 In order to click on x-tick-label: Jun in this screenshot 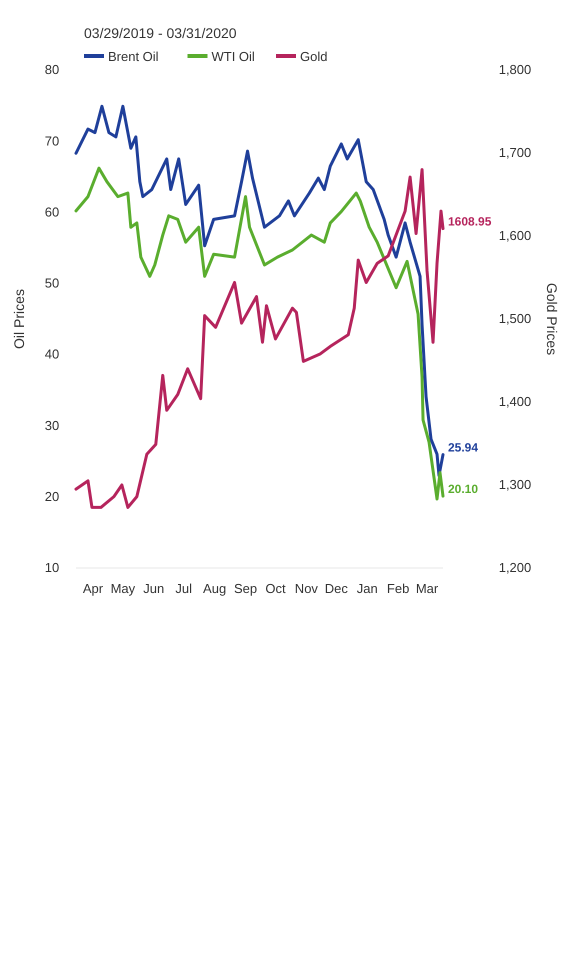, I will do `click(153, 588)`.